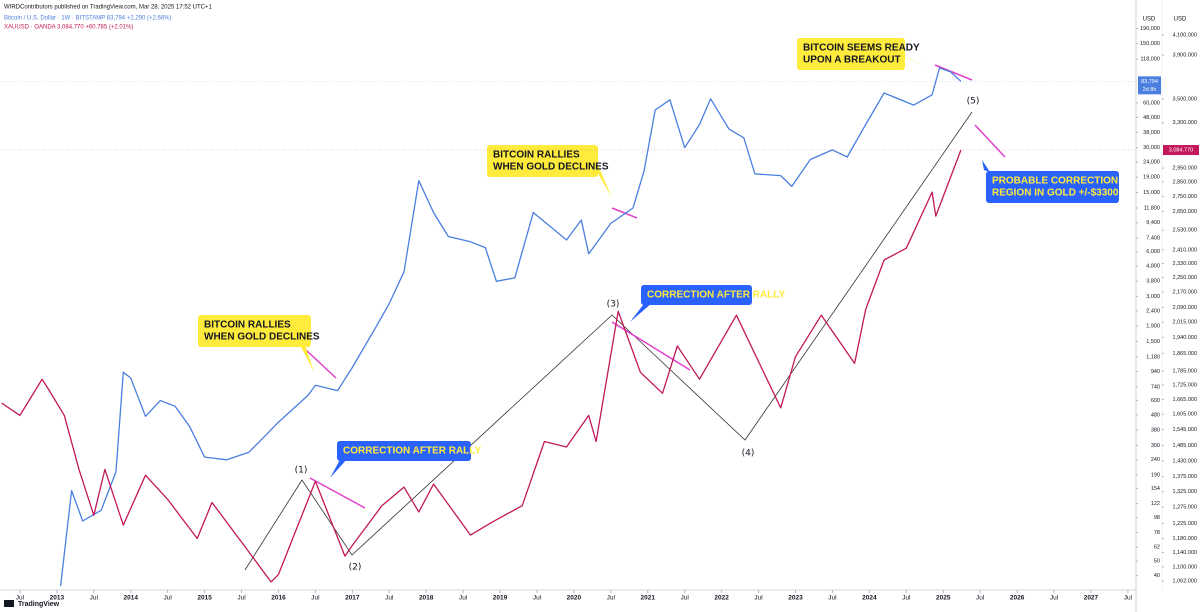 The width and height of the screenshot is (1200, 612). What do you see at coordinates (278, 598) in the screenshot?
I see `x-tick-label: 2016` at bounding box center [278, 598].